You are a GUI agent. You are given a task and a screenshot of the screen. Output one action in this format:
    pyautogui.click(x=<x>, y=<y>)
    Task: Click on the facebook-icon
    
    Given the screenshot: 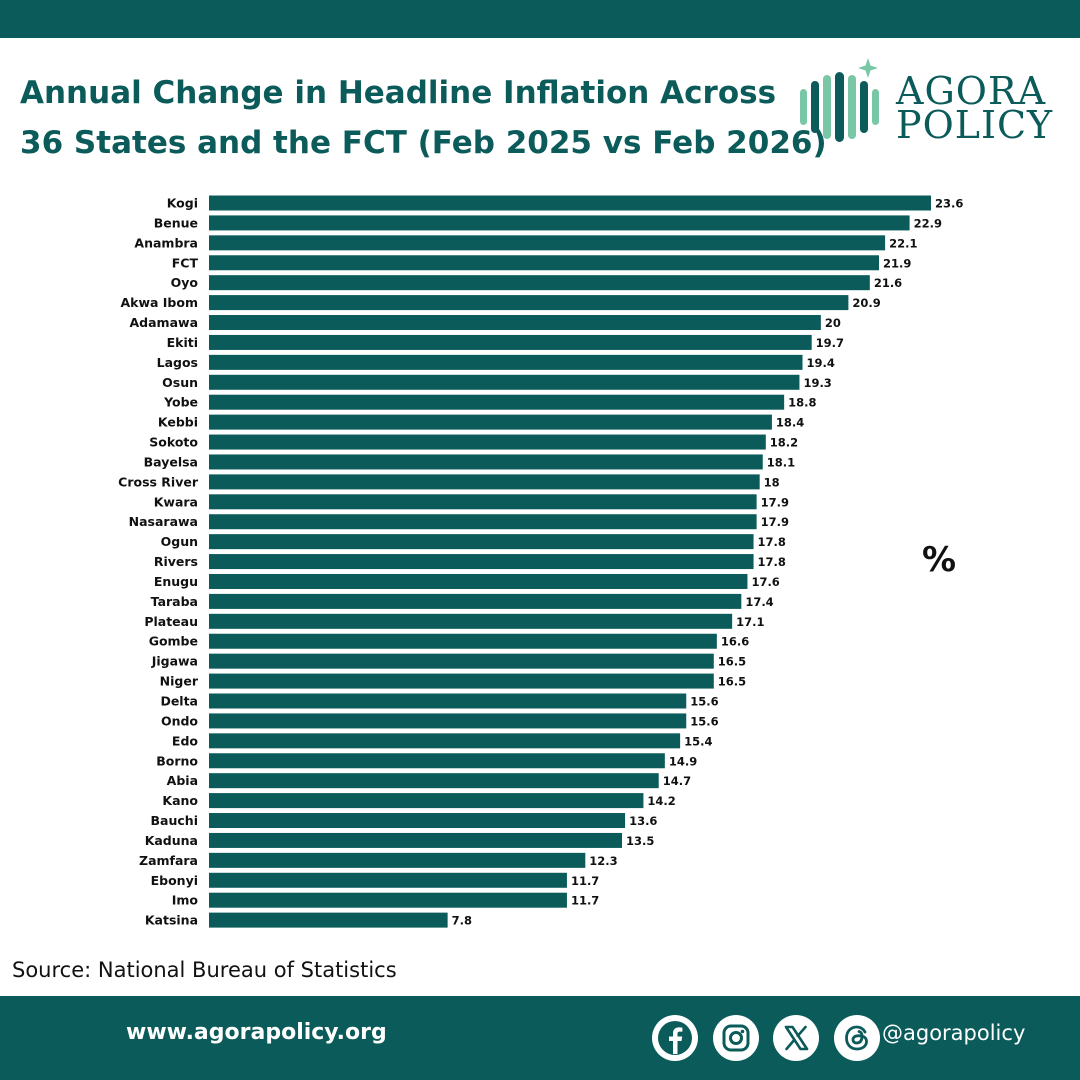 What is the action you would take?
    pyautogui.click(x=675, y=1038)
    